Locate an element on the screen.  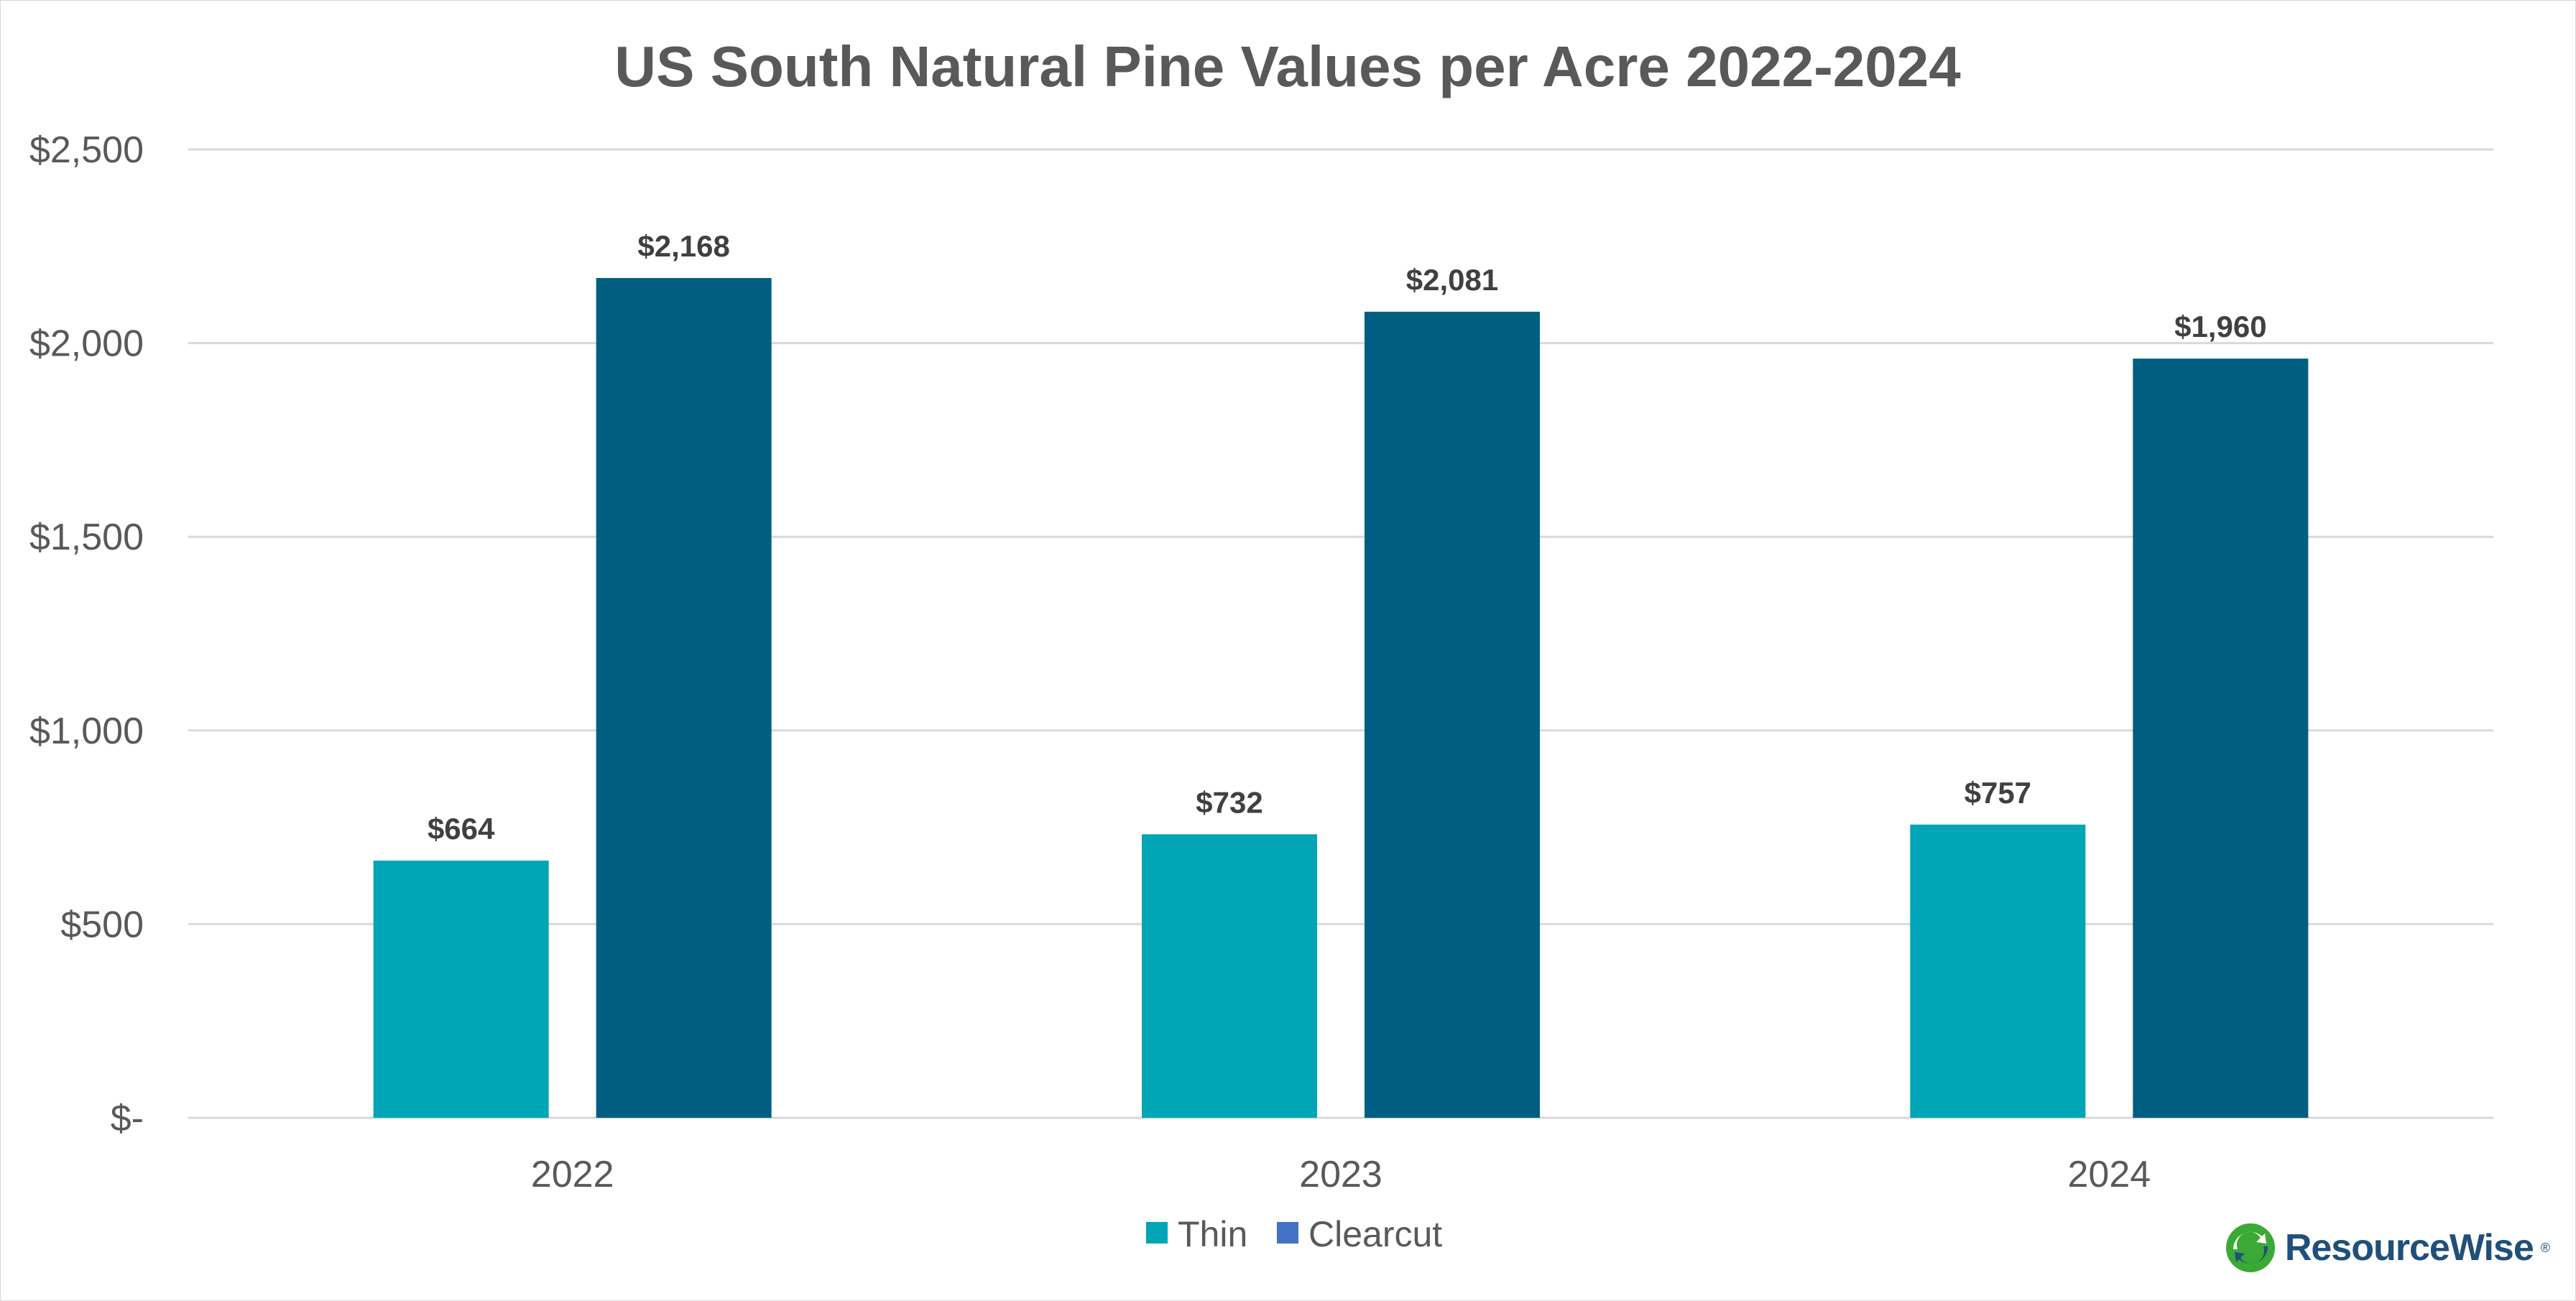
x-tick-label: 2023 is located at coordinates (1340, 1174).